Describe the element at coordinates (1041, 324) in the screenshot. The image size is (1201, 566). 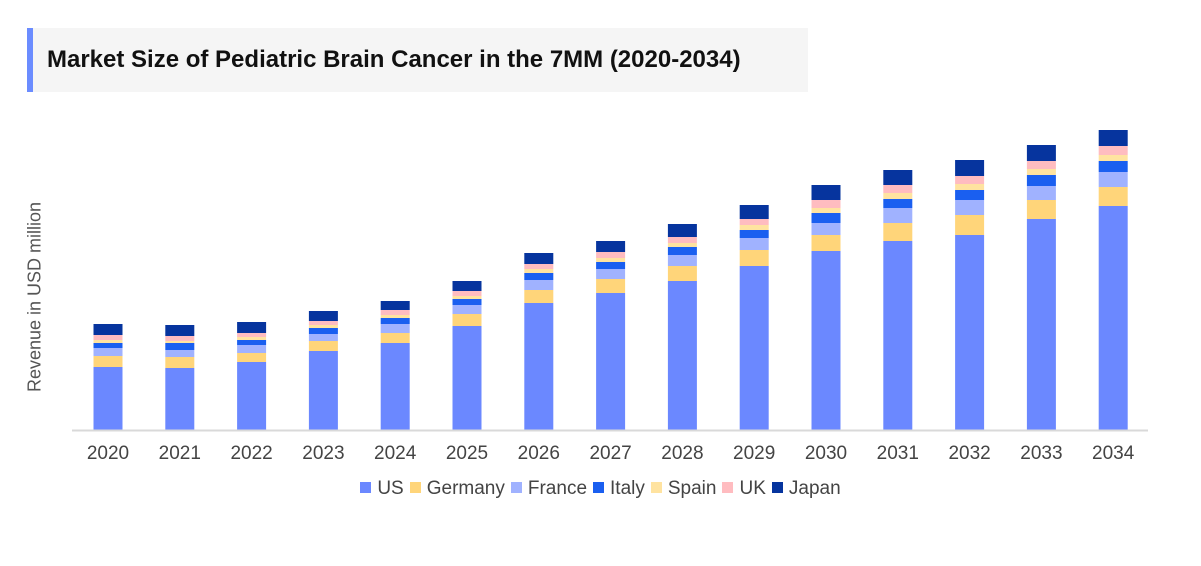
I see `bar-us-2033` at that location.